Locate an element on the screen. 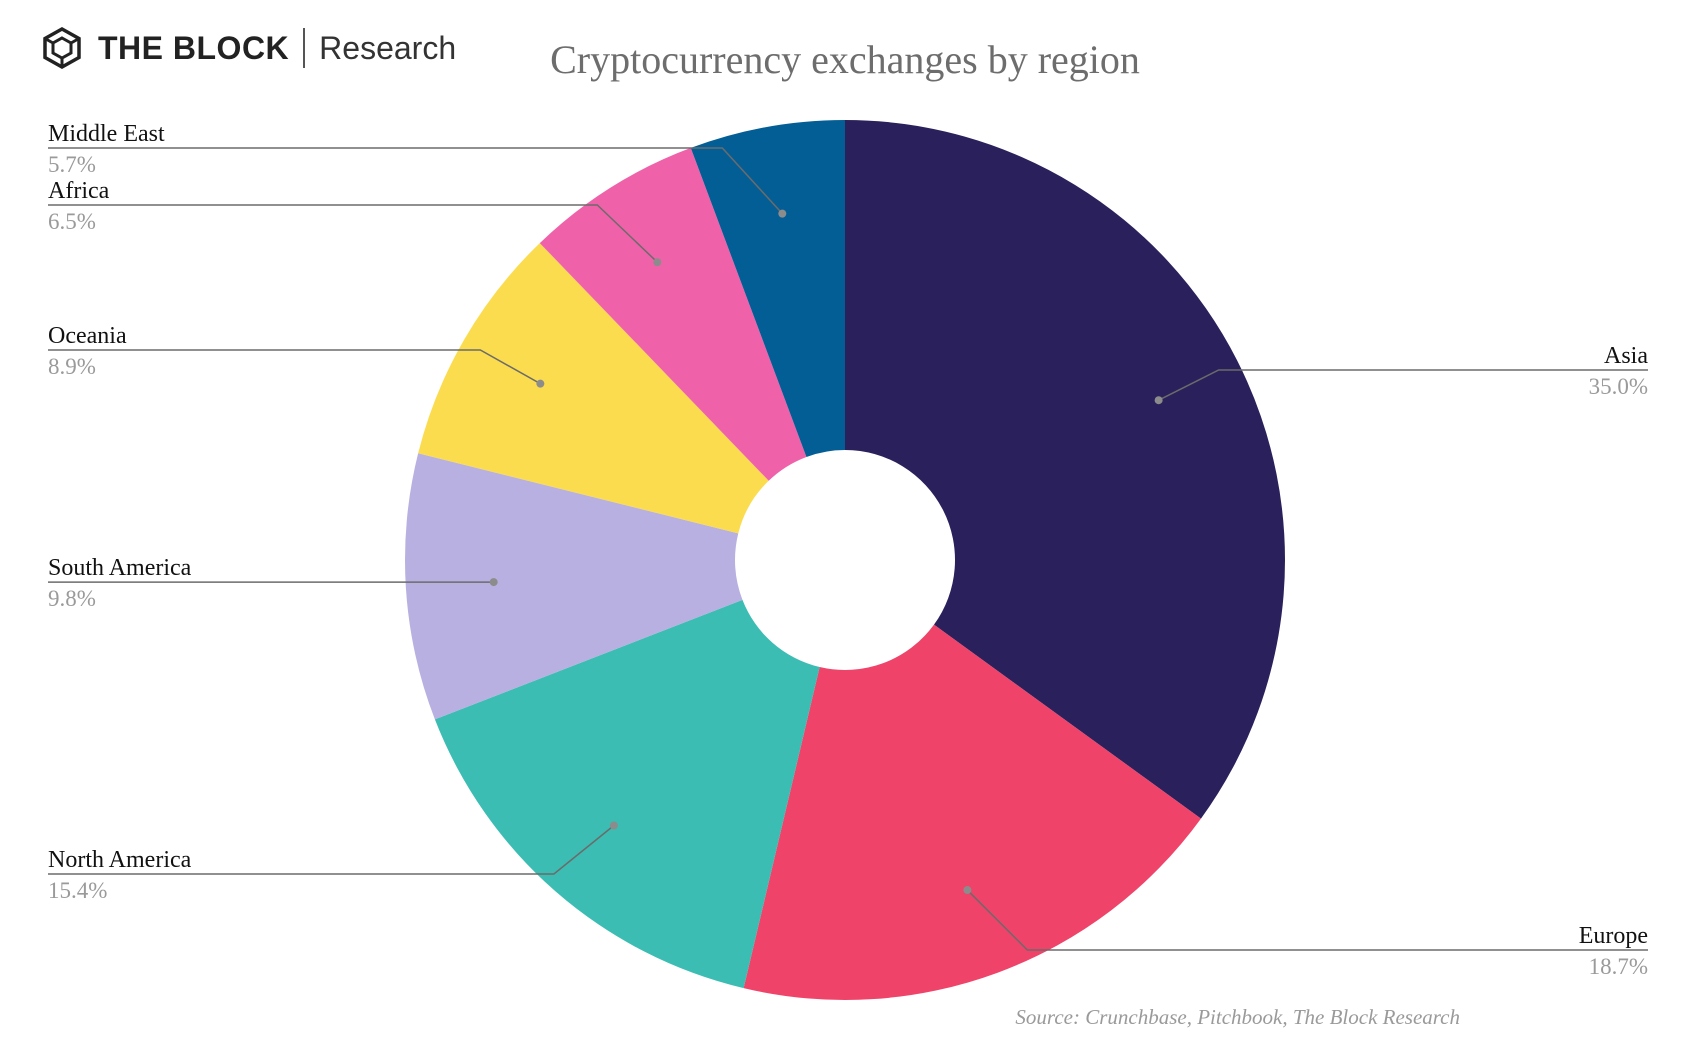 The height and width of the screenshot is (1042, 1690). leader-line-asia is located at coordinates (1403, 385).